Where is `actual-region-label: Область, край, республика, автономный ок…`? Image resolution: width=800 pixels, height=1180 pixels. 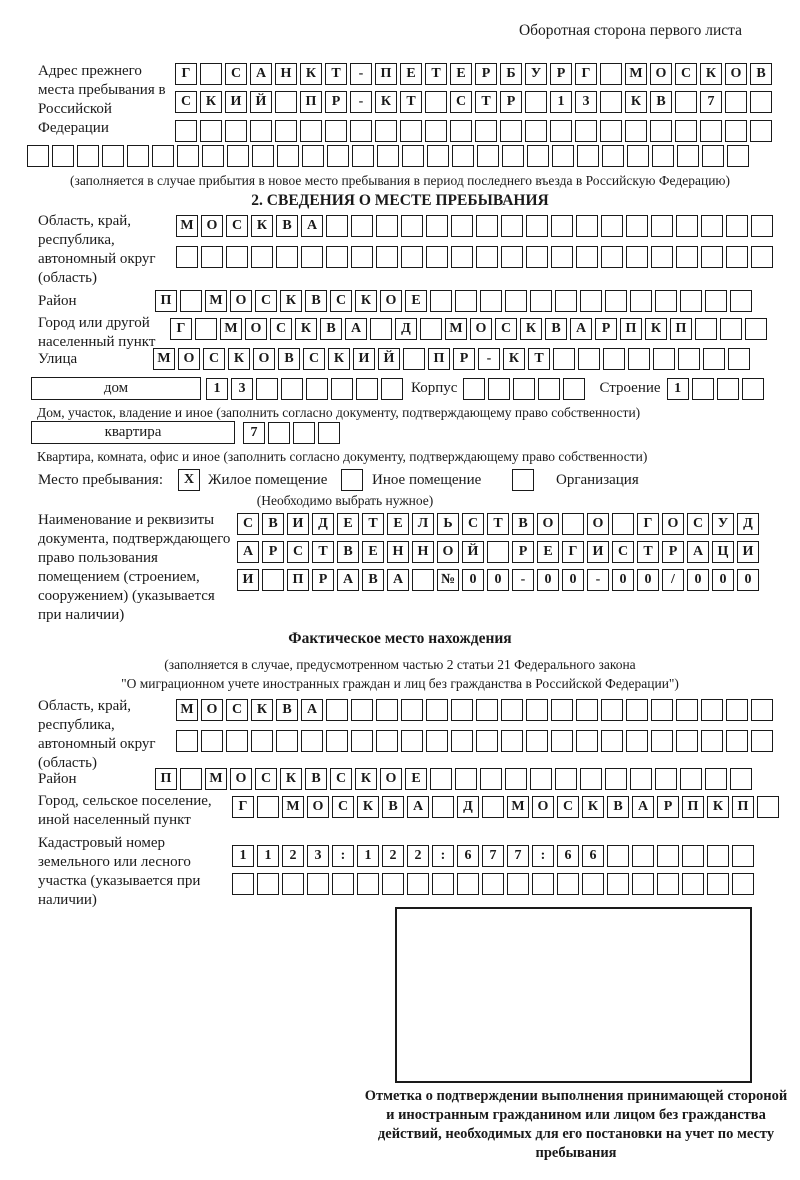
actual-region-label: Область, край, республика, автономный ок… is located at coordinates (97, 734).